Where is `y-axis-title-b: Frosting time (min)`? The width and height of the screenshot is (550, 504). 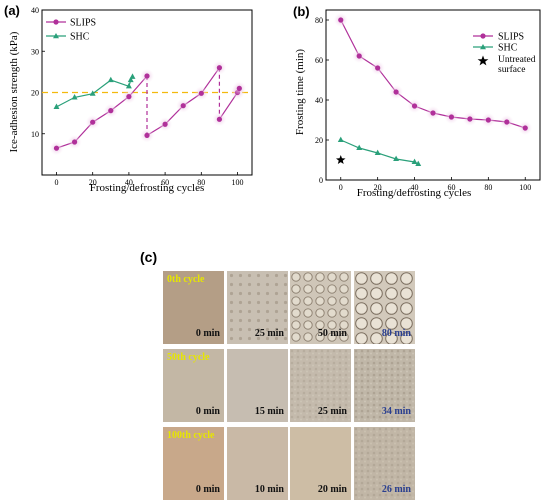 y-axis-title-b: Frosting time (min) is located at coordinates (300, 92).